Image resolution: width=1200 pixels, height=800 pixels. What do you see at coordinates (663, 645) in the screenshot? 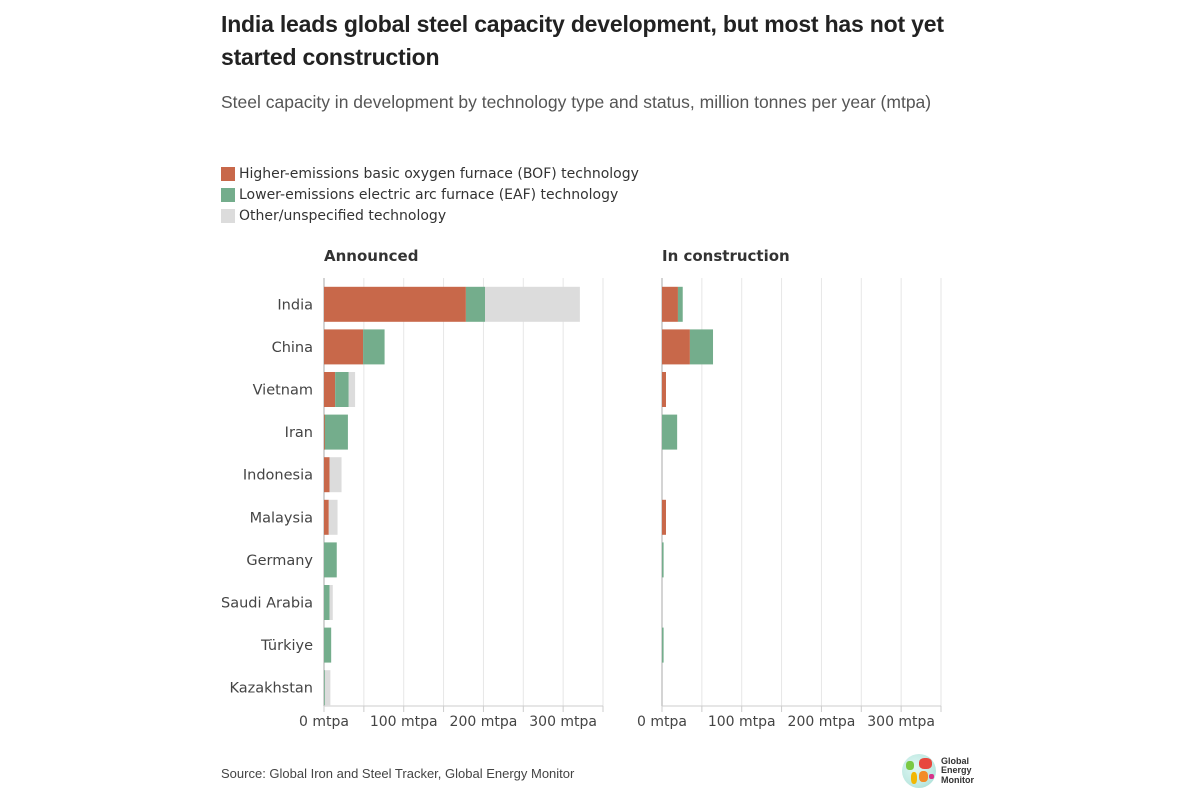
I see `bar-in-construction-t-rkiye-lower-emissions` at bounding box center [663, 645].